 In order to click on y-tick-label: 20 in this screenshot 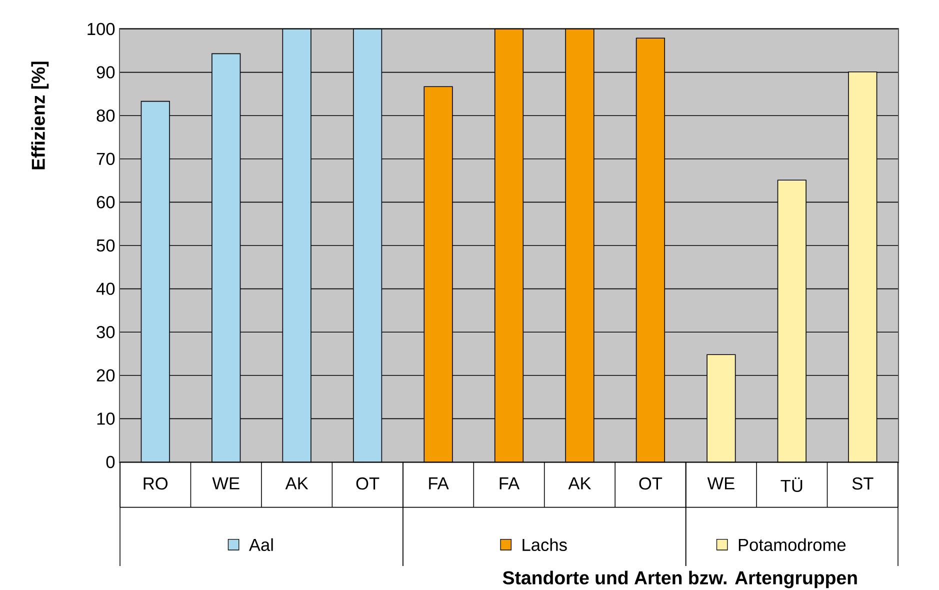, I will do `click(105, 375)`.